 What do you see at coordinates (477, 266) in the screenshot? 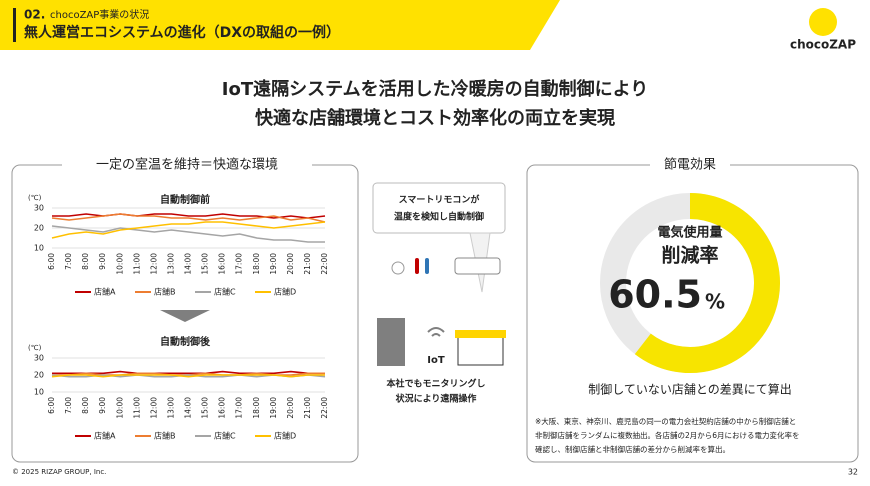
I see `aircon-icon` at bounding box center [477, 266].